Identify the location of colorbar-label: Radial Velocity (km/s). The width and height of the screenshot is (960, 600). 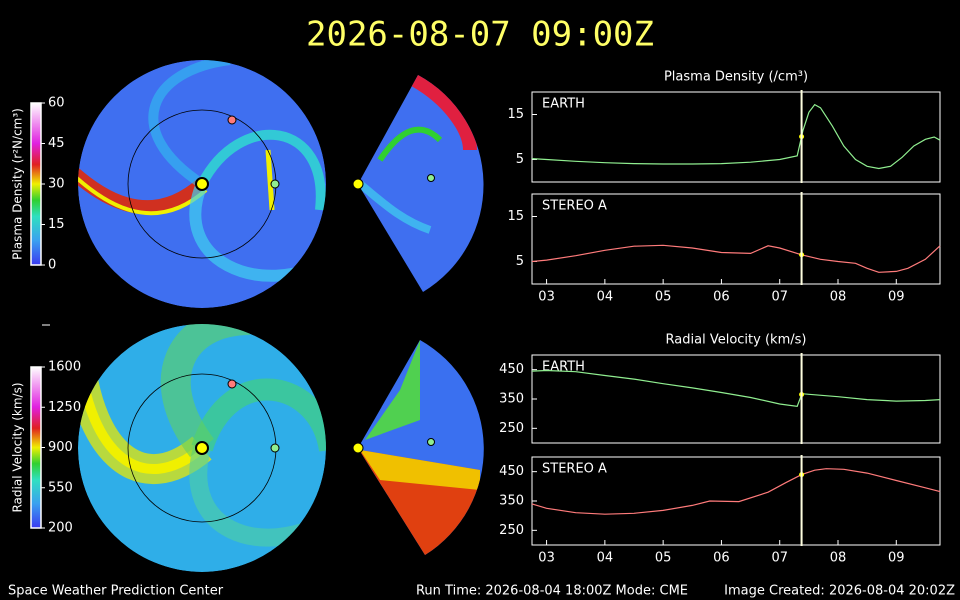
(18, 447).